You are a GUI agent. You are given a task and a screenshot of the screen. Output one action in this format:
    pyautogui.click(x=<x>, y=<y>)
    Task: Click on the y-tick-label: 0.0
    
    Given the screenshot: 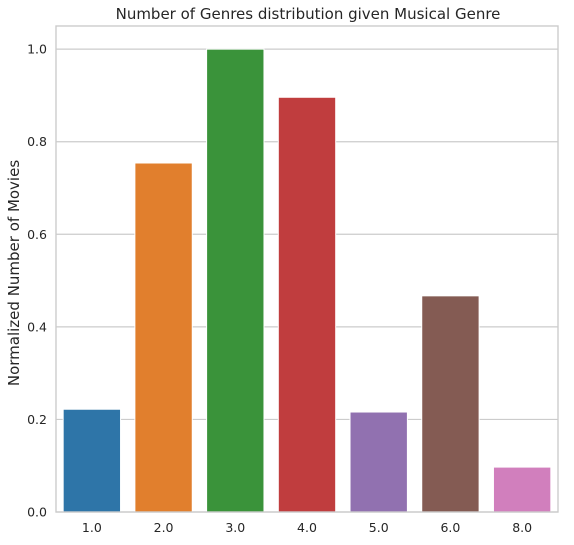 What is the action you would take?
    pyautogui.click(x=37, y=512)
    